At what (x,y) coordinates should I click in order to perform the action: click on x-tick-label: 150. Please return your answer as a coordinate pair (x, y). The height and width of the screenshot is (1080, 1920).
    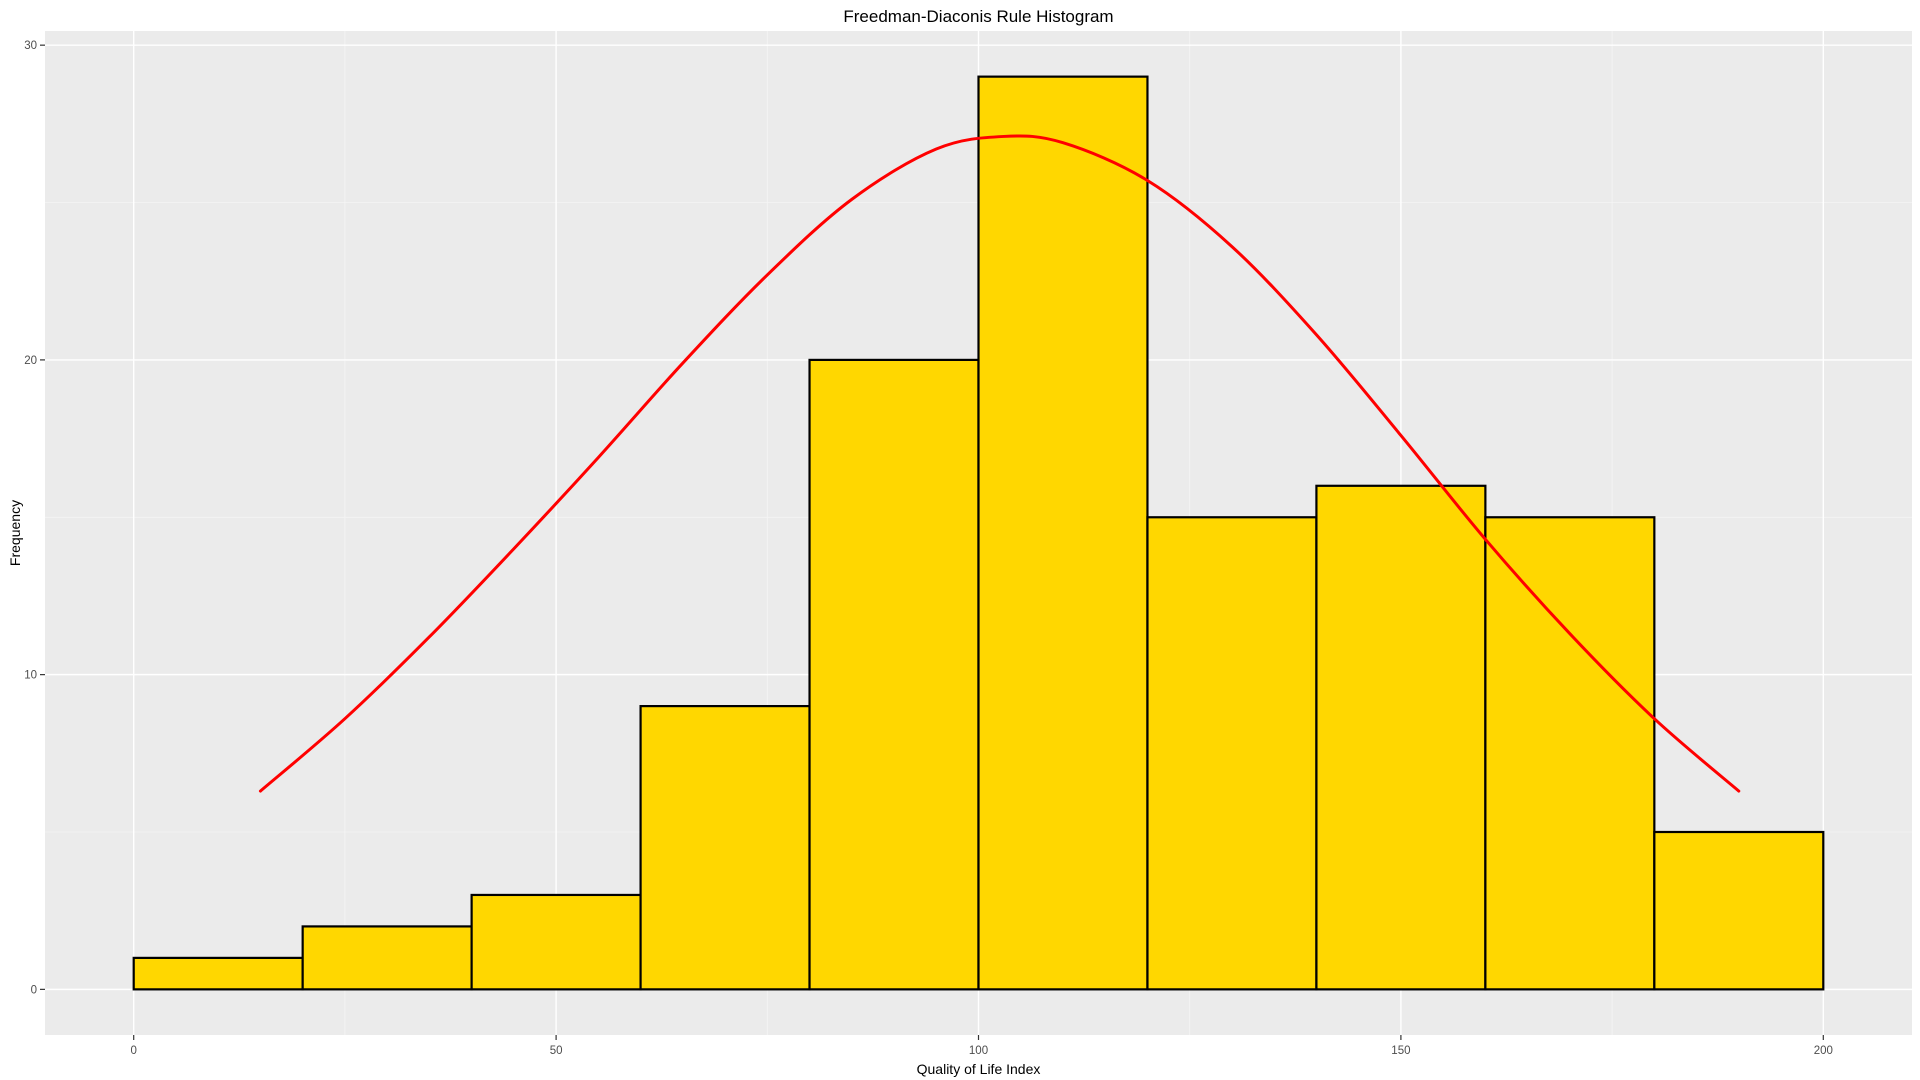
    Looking at the image, I should click on (1400, 1051).